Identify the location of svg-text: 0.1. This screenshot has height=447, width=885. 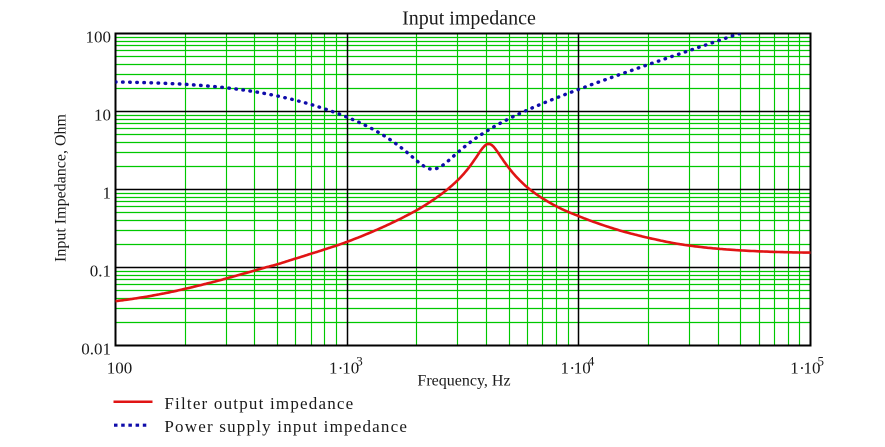
(100, 271).